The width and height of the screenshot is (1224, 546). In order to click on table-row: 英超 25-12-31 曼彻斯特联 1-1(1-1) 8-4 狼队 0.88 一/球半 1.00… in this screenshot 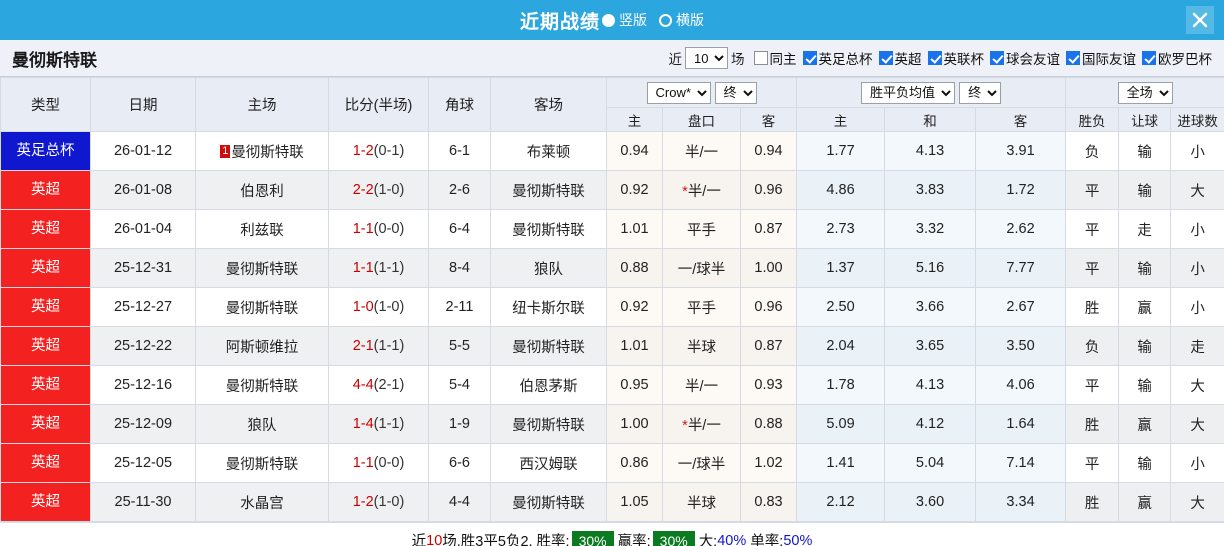, I will do `click(612, 268)`.